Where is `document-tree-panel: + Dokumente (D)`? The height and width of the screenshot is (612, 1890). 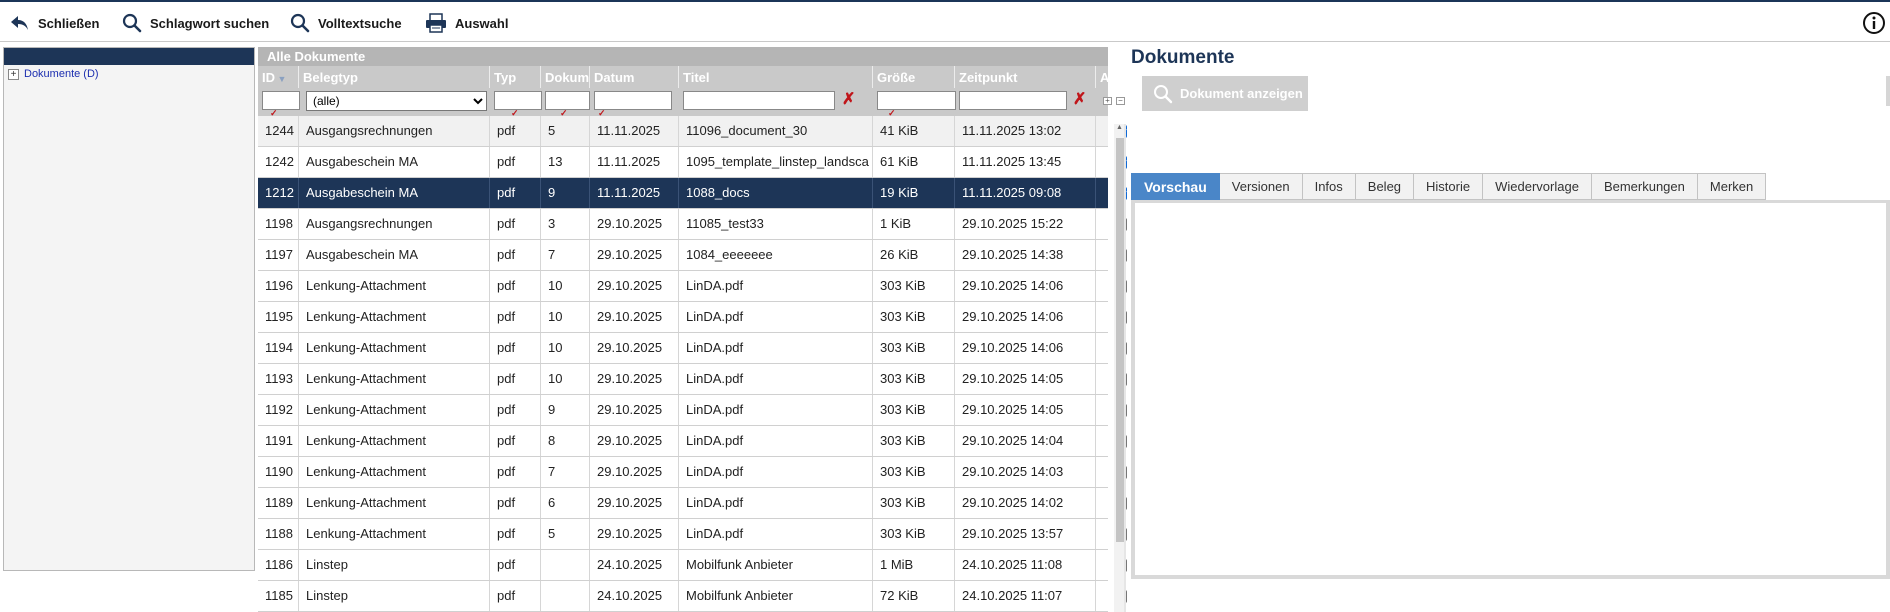
document-tree-panel: + Dokumente (D) is located at coordinates (129, 309).